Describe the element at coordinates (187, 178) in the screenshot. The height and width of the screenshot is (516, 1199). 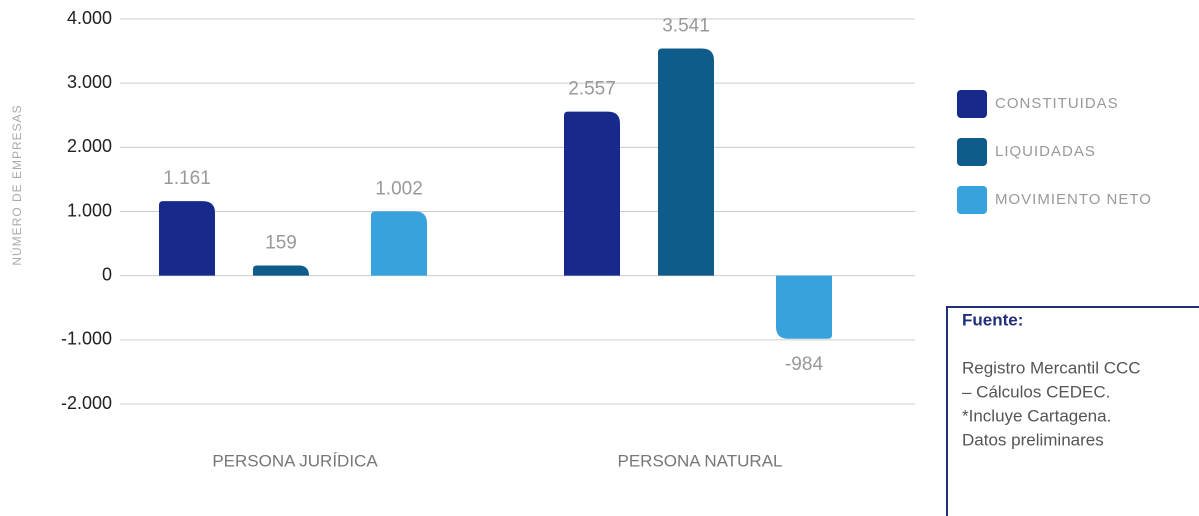
I see `value-label: 1.161` at that location.